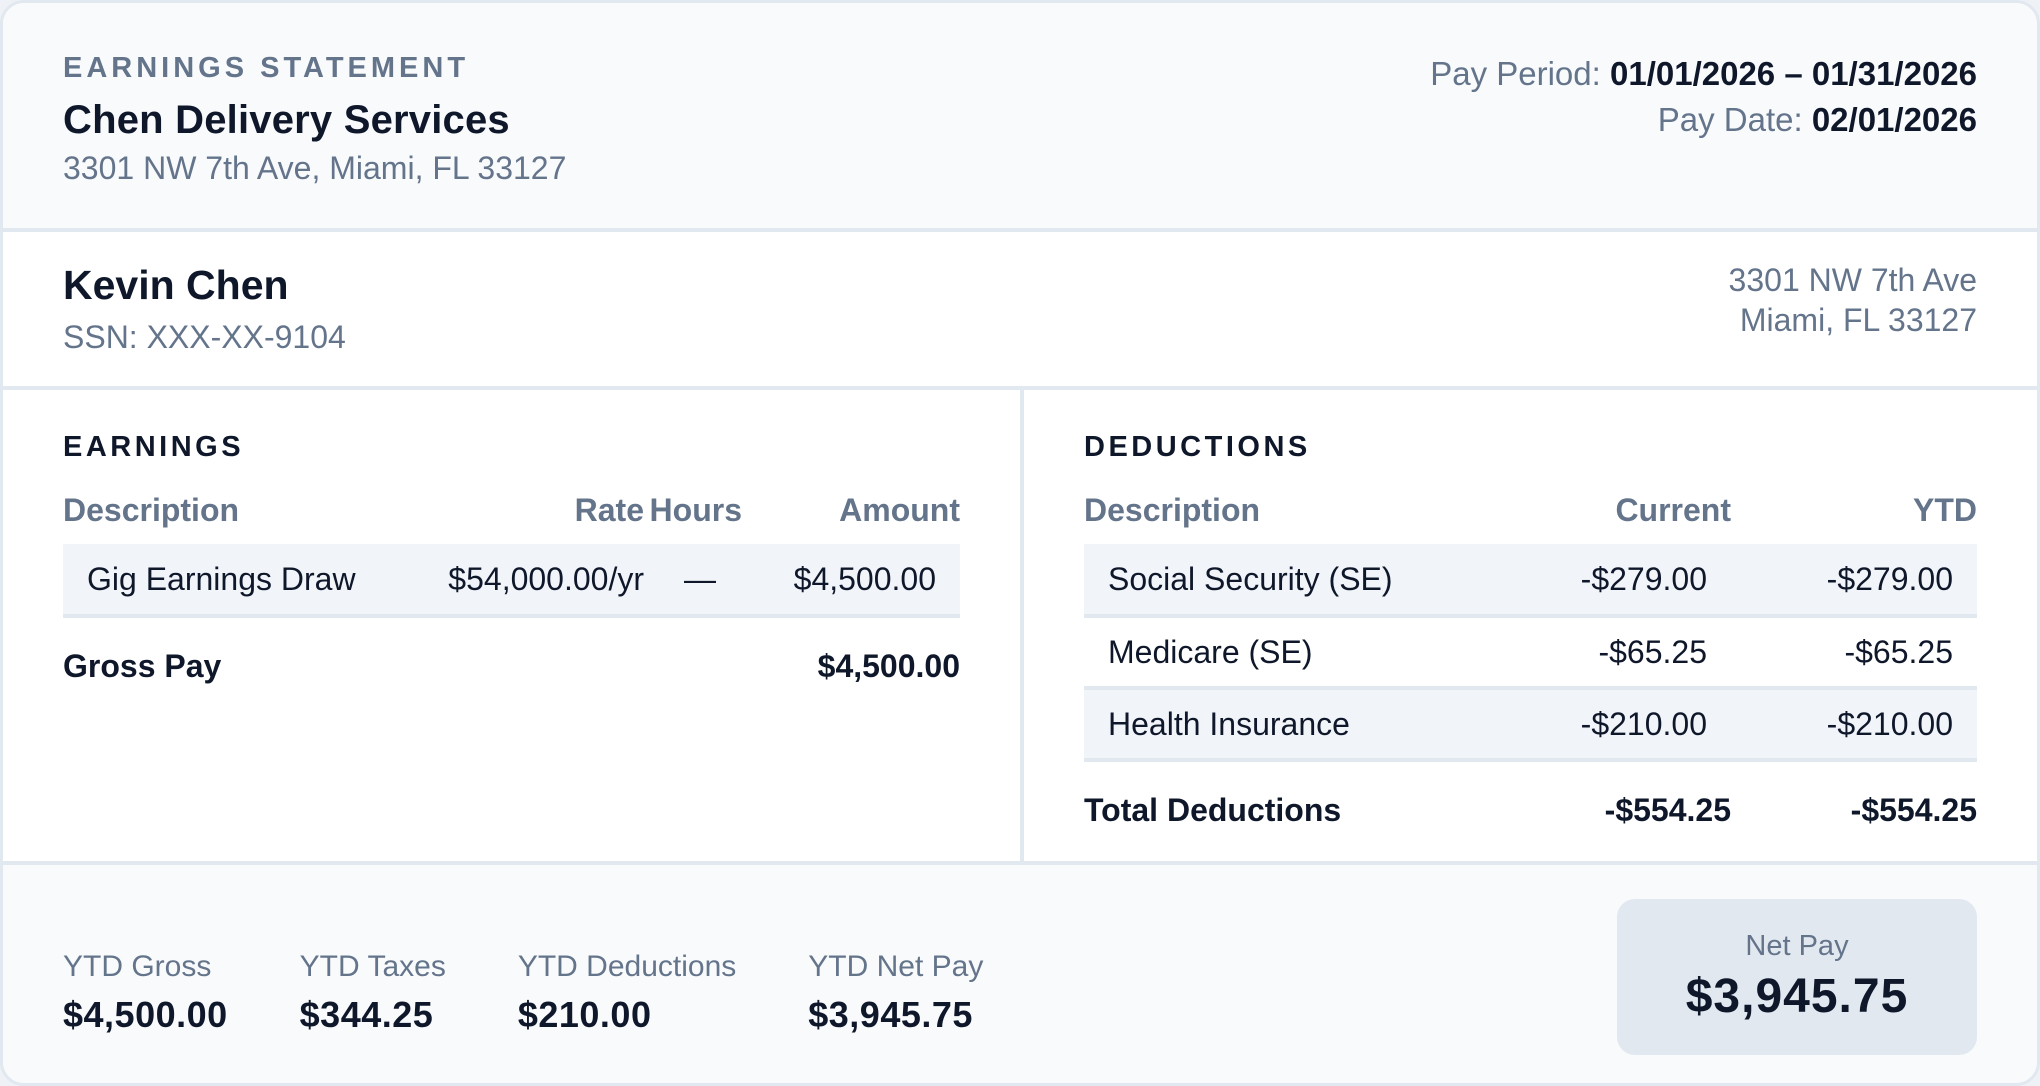 The height and width of the screenshot is (1086, 2040). I want to click on employee-address-line1: 3301 NW 7th Ave, so click(1852, 280).